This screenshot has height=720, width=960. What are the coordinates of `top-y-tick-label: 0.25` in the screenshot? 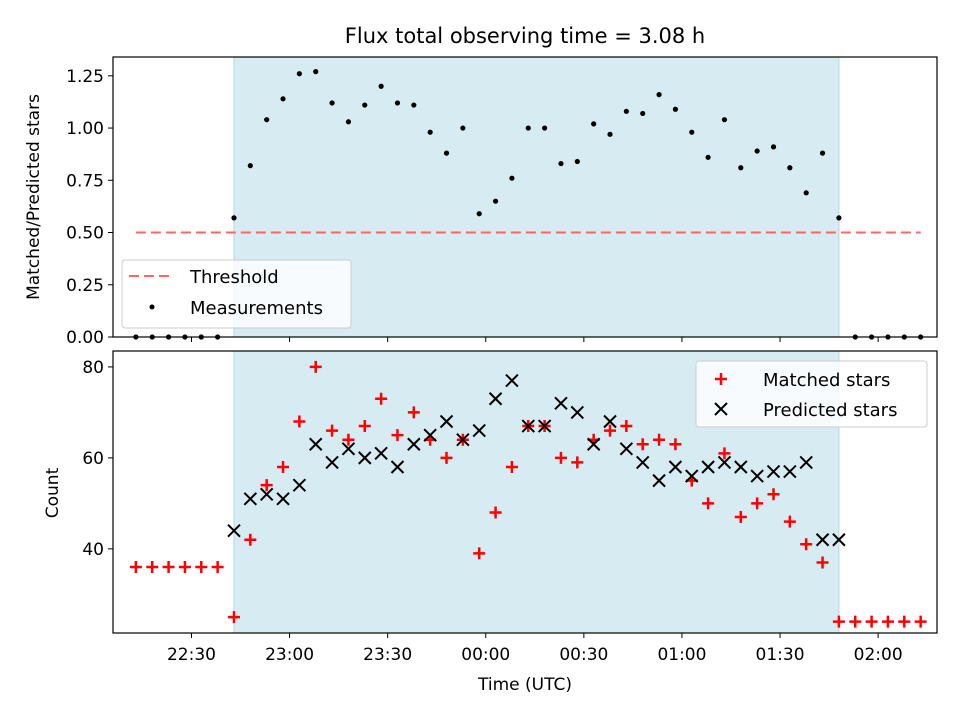 It's located at (85, 286).